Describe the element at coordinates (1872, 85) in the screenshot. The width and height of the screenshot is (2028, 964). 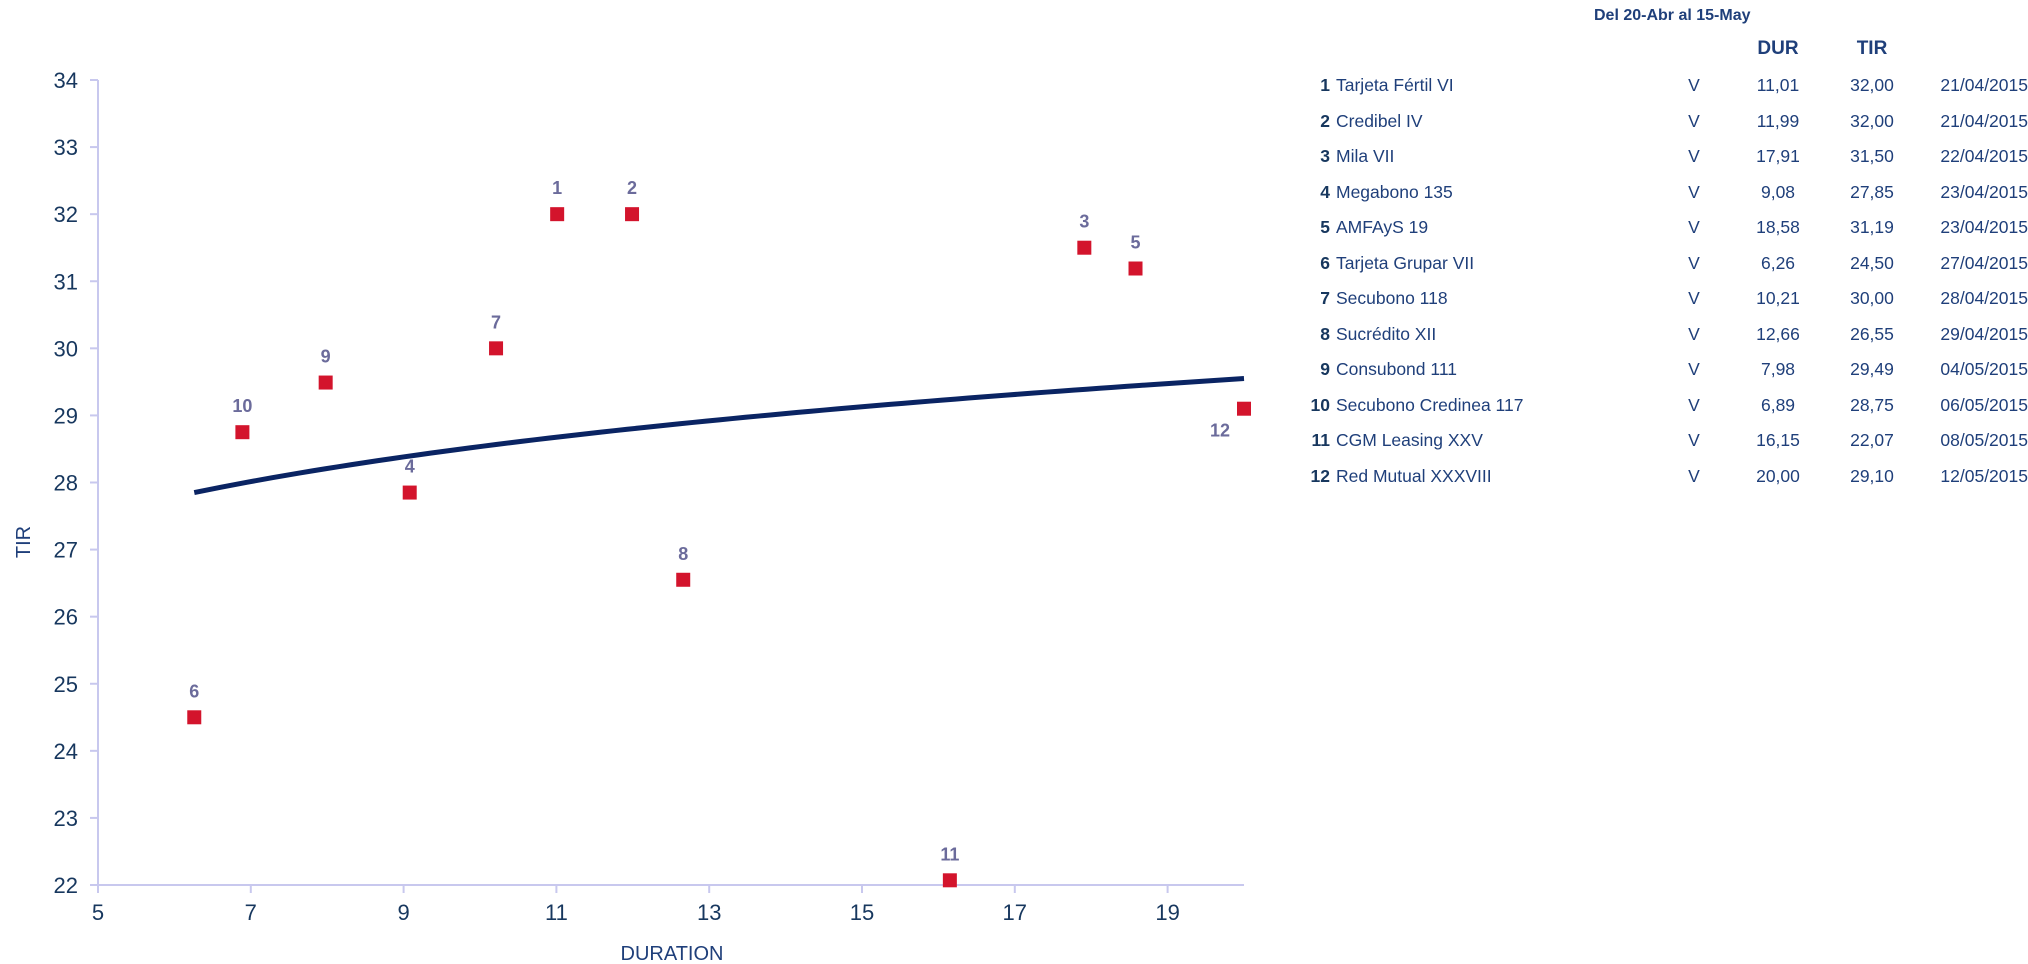
I see `tir-value: 32,00` at that location.